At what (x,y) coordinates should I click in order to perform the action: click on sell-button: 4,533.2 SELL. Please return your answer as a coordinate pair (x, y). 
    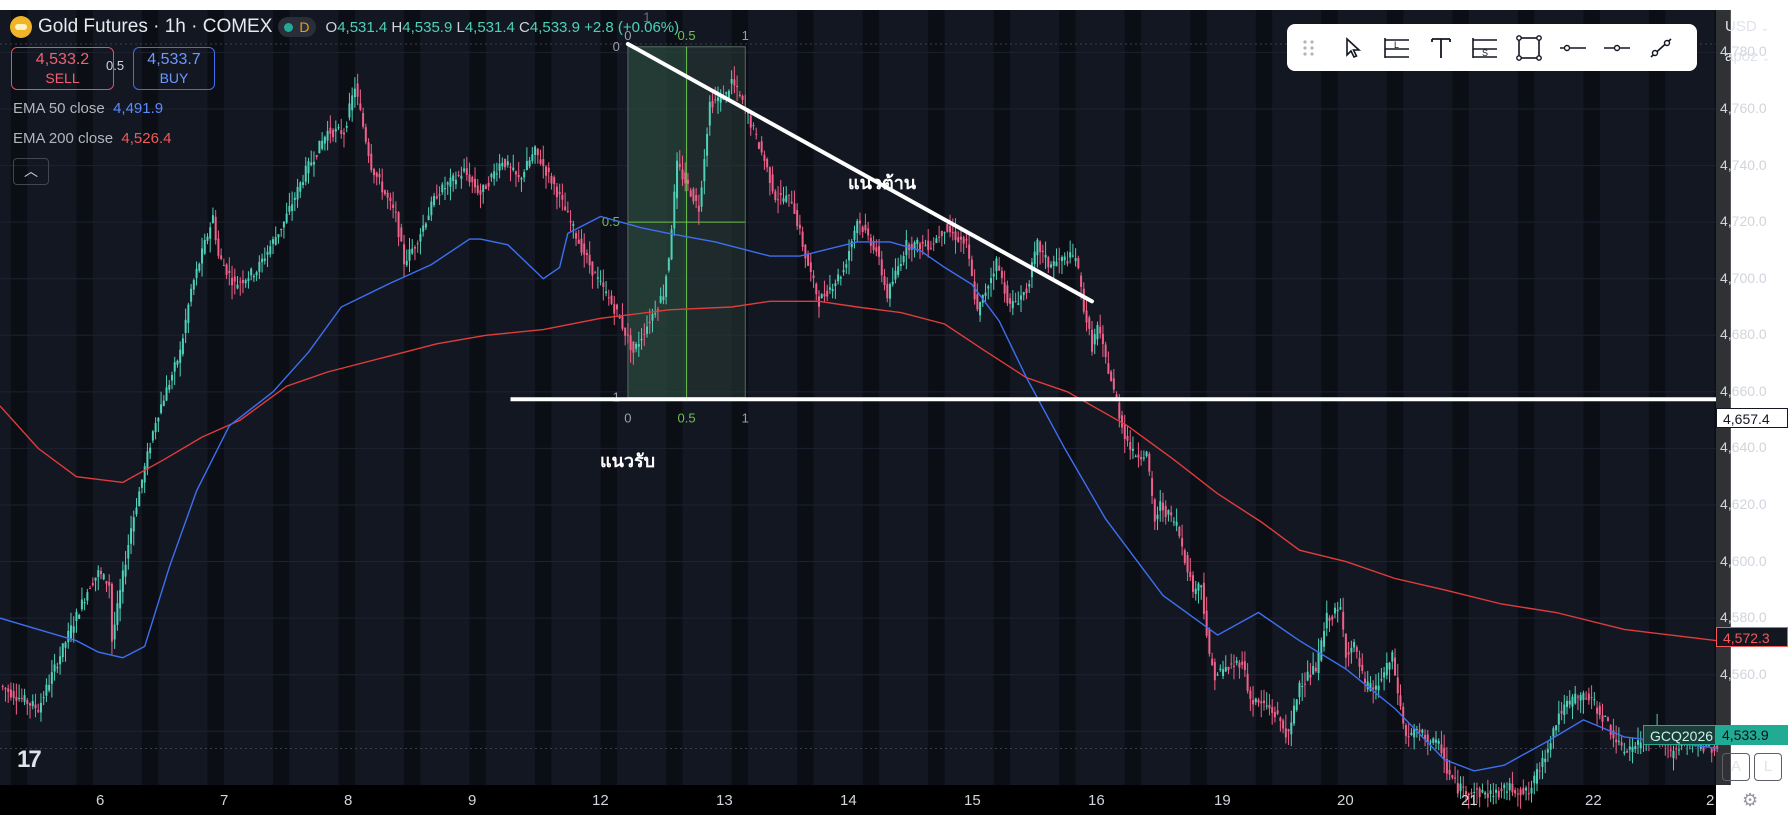
    Looking at the image, I should click on (62, 68).